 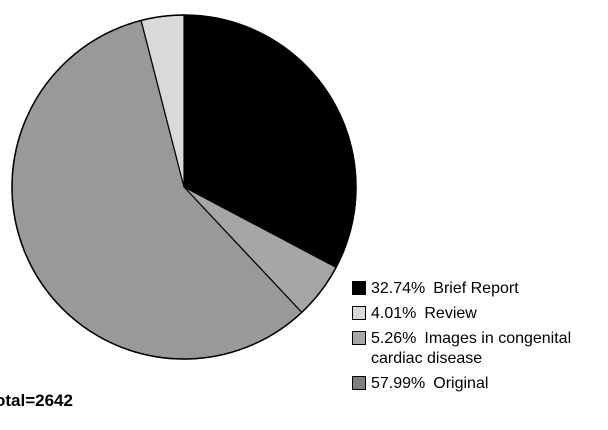 What do you see at coordinates (450, 313) in the screenshot?
I see `legend-label: Review` at bounding box center [450, 313].